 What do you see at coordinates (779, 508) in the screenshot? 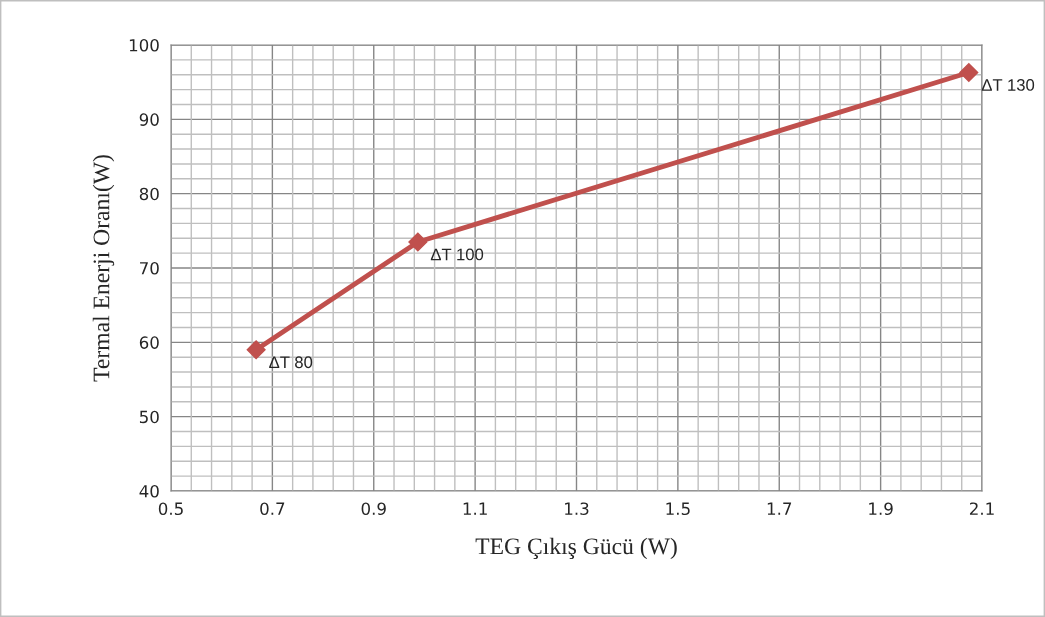
I see `x-tick-label: 1.7` at bounding box center [779, 508].